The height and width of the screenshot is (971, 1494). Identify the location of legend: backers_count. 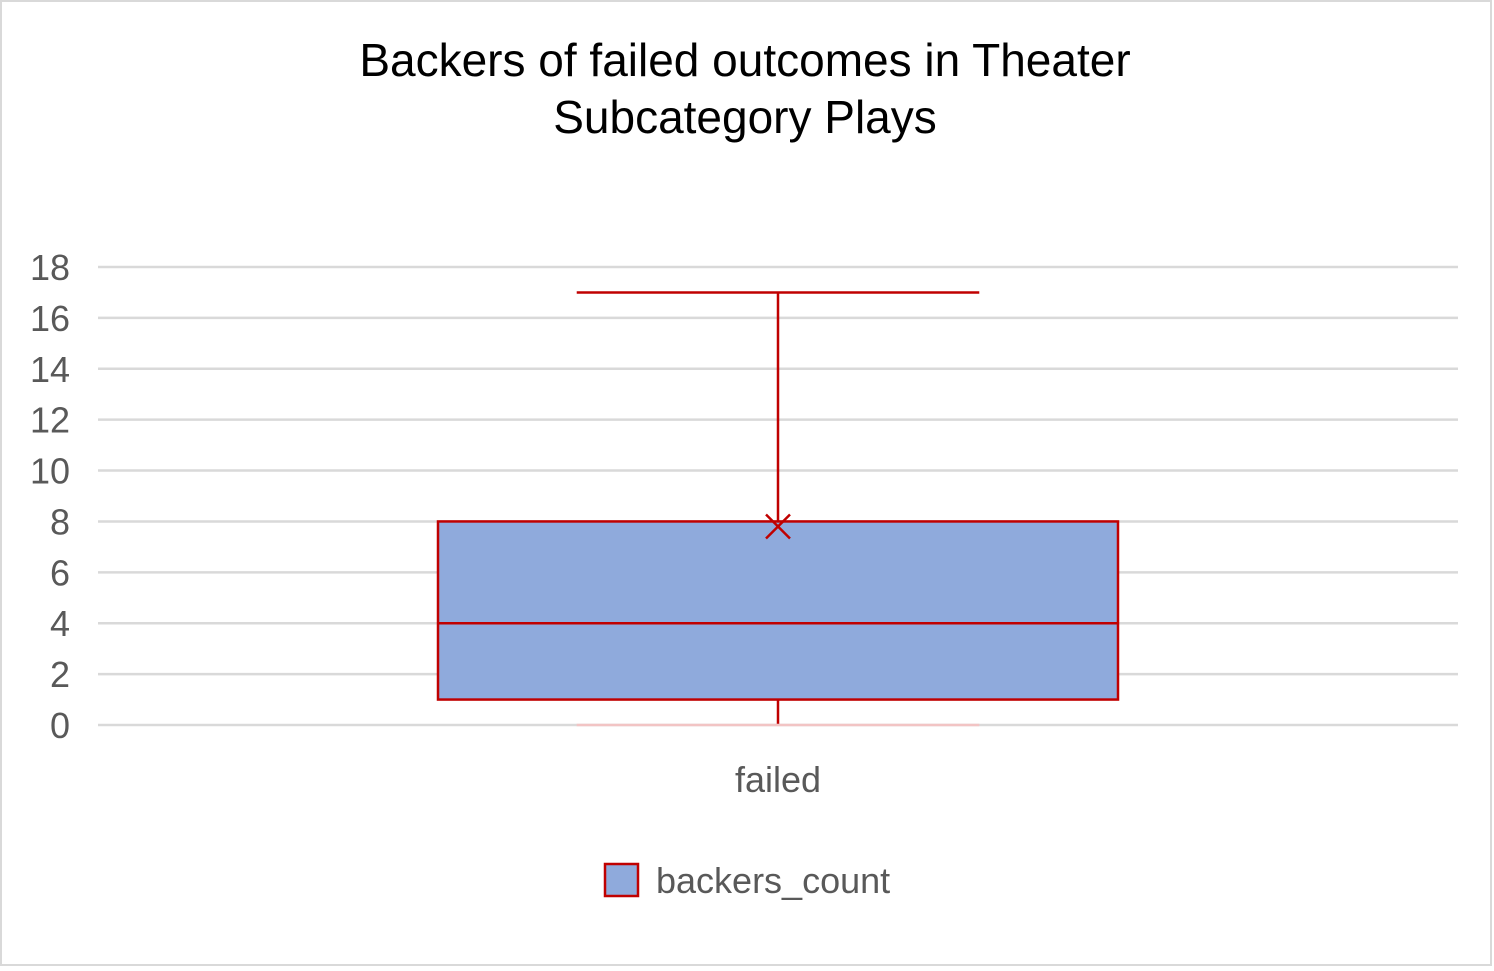
(746, 880).